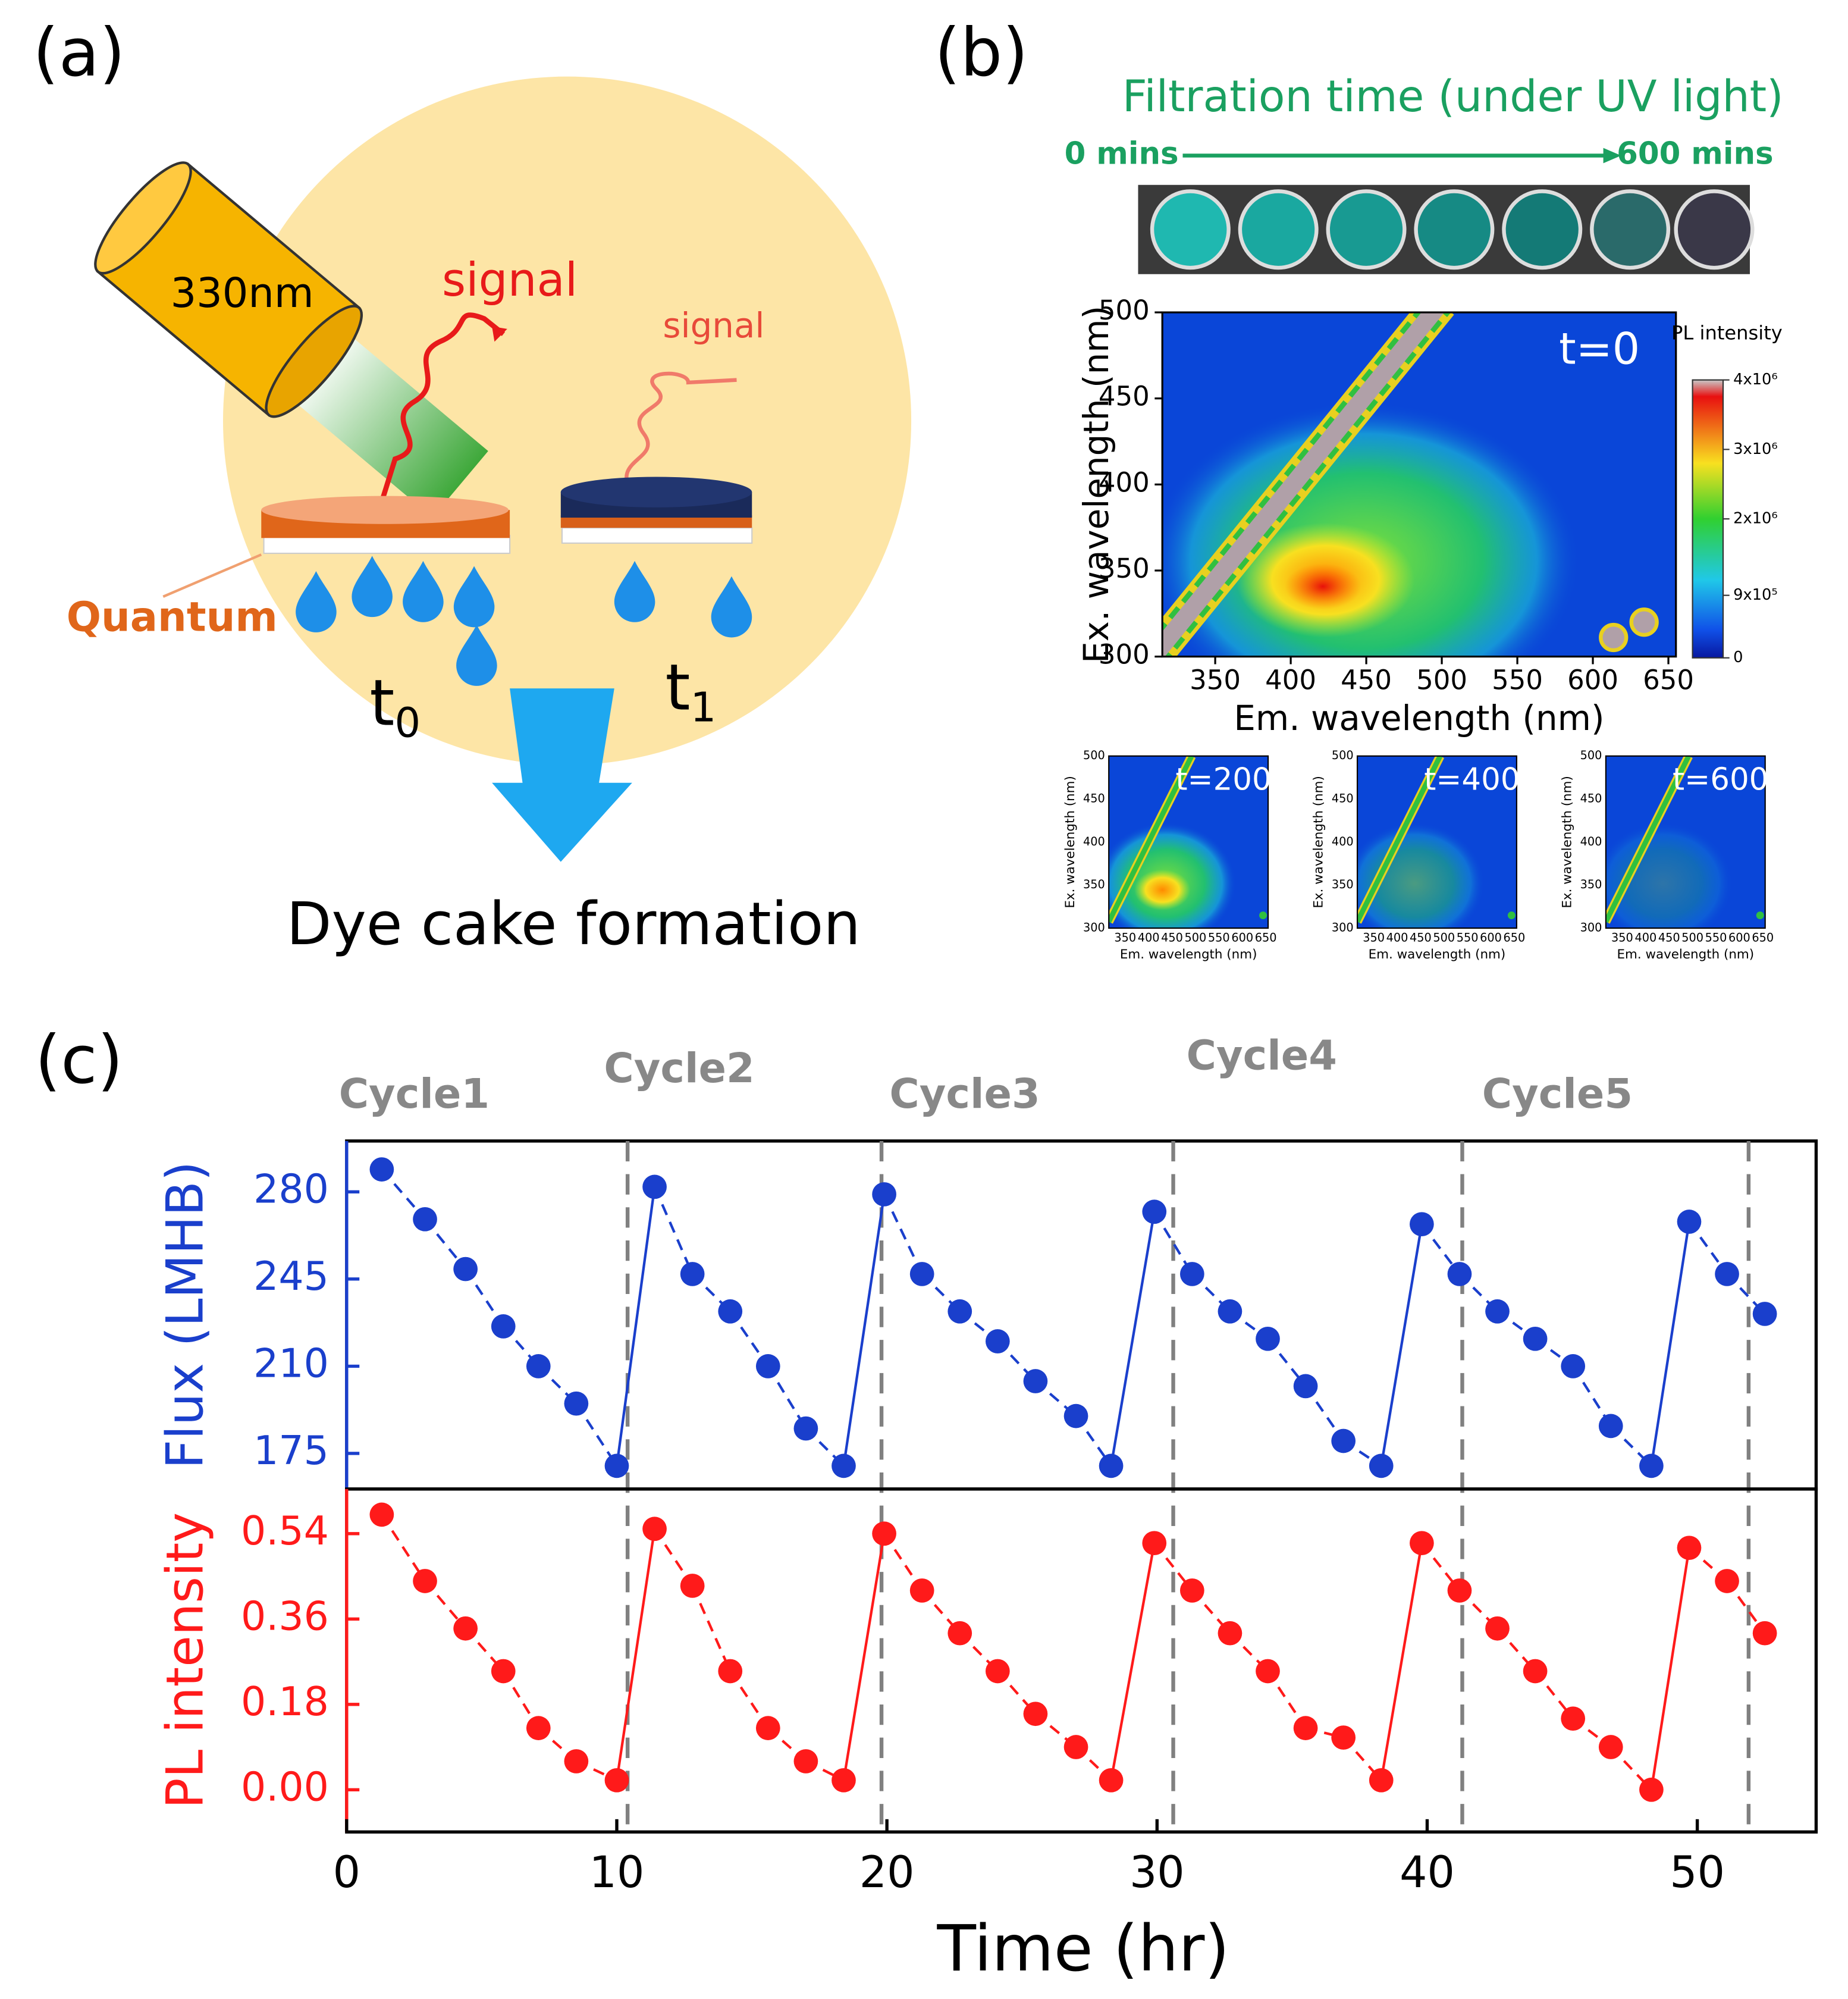 The height and width of the screenshot is (1999, 1848). Describe the element at coordinates (1242, 938) in the screenshot. I see `inset-x-tick-label: 600` at that location.